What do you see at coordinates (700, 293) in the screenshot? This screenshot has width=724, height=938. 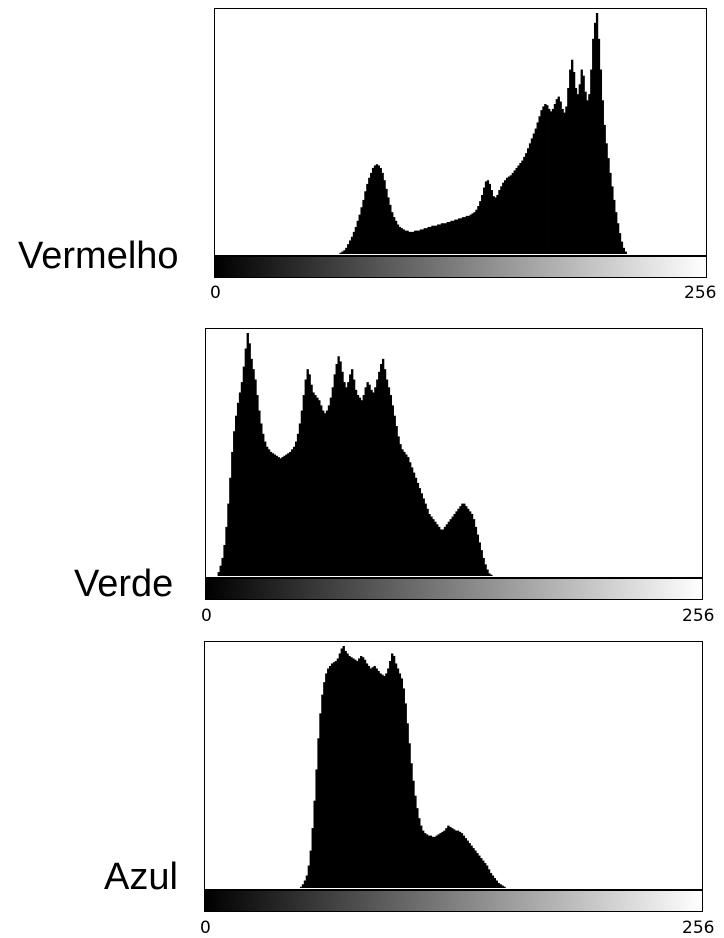 I see `tick-label-max: 256` at bounding box center [700, 293].